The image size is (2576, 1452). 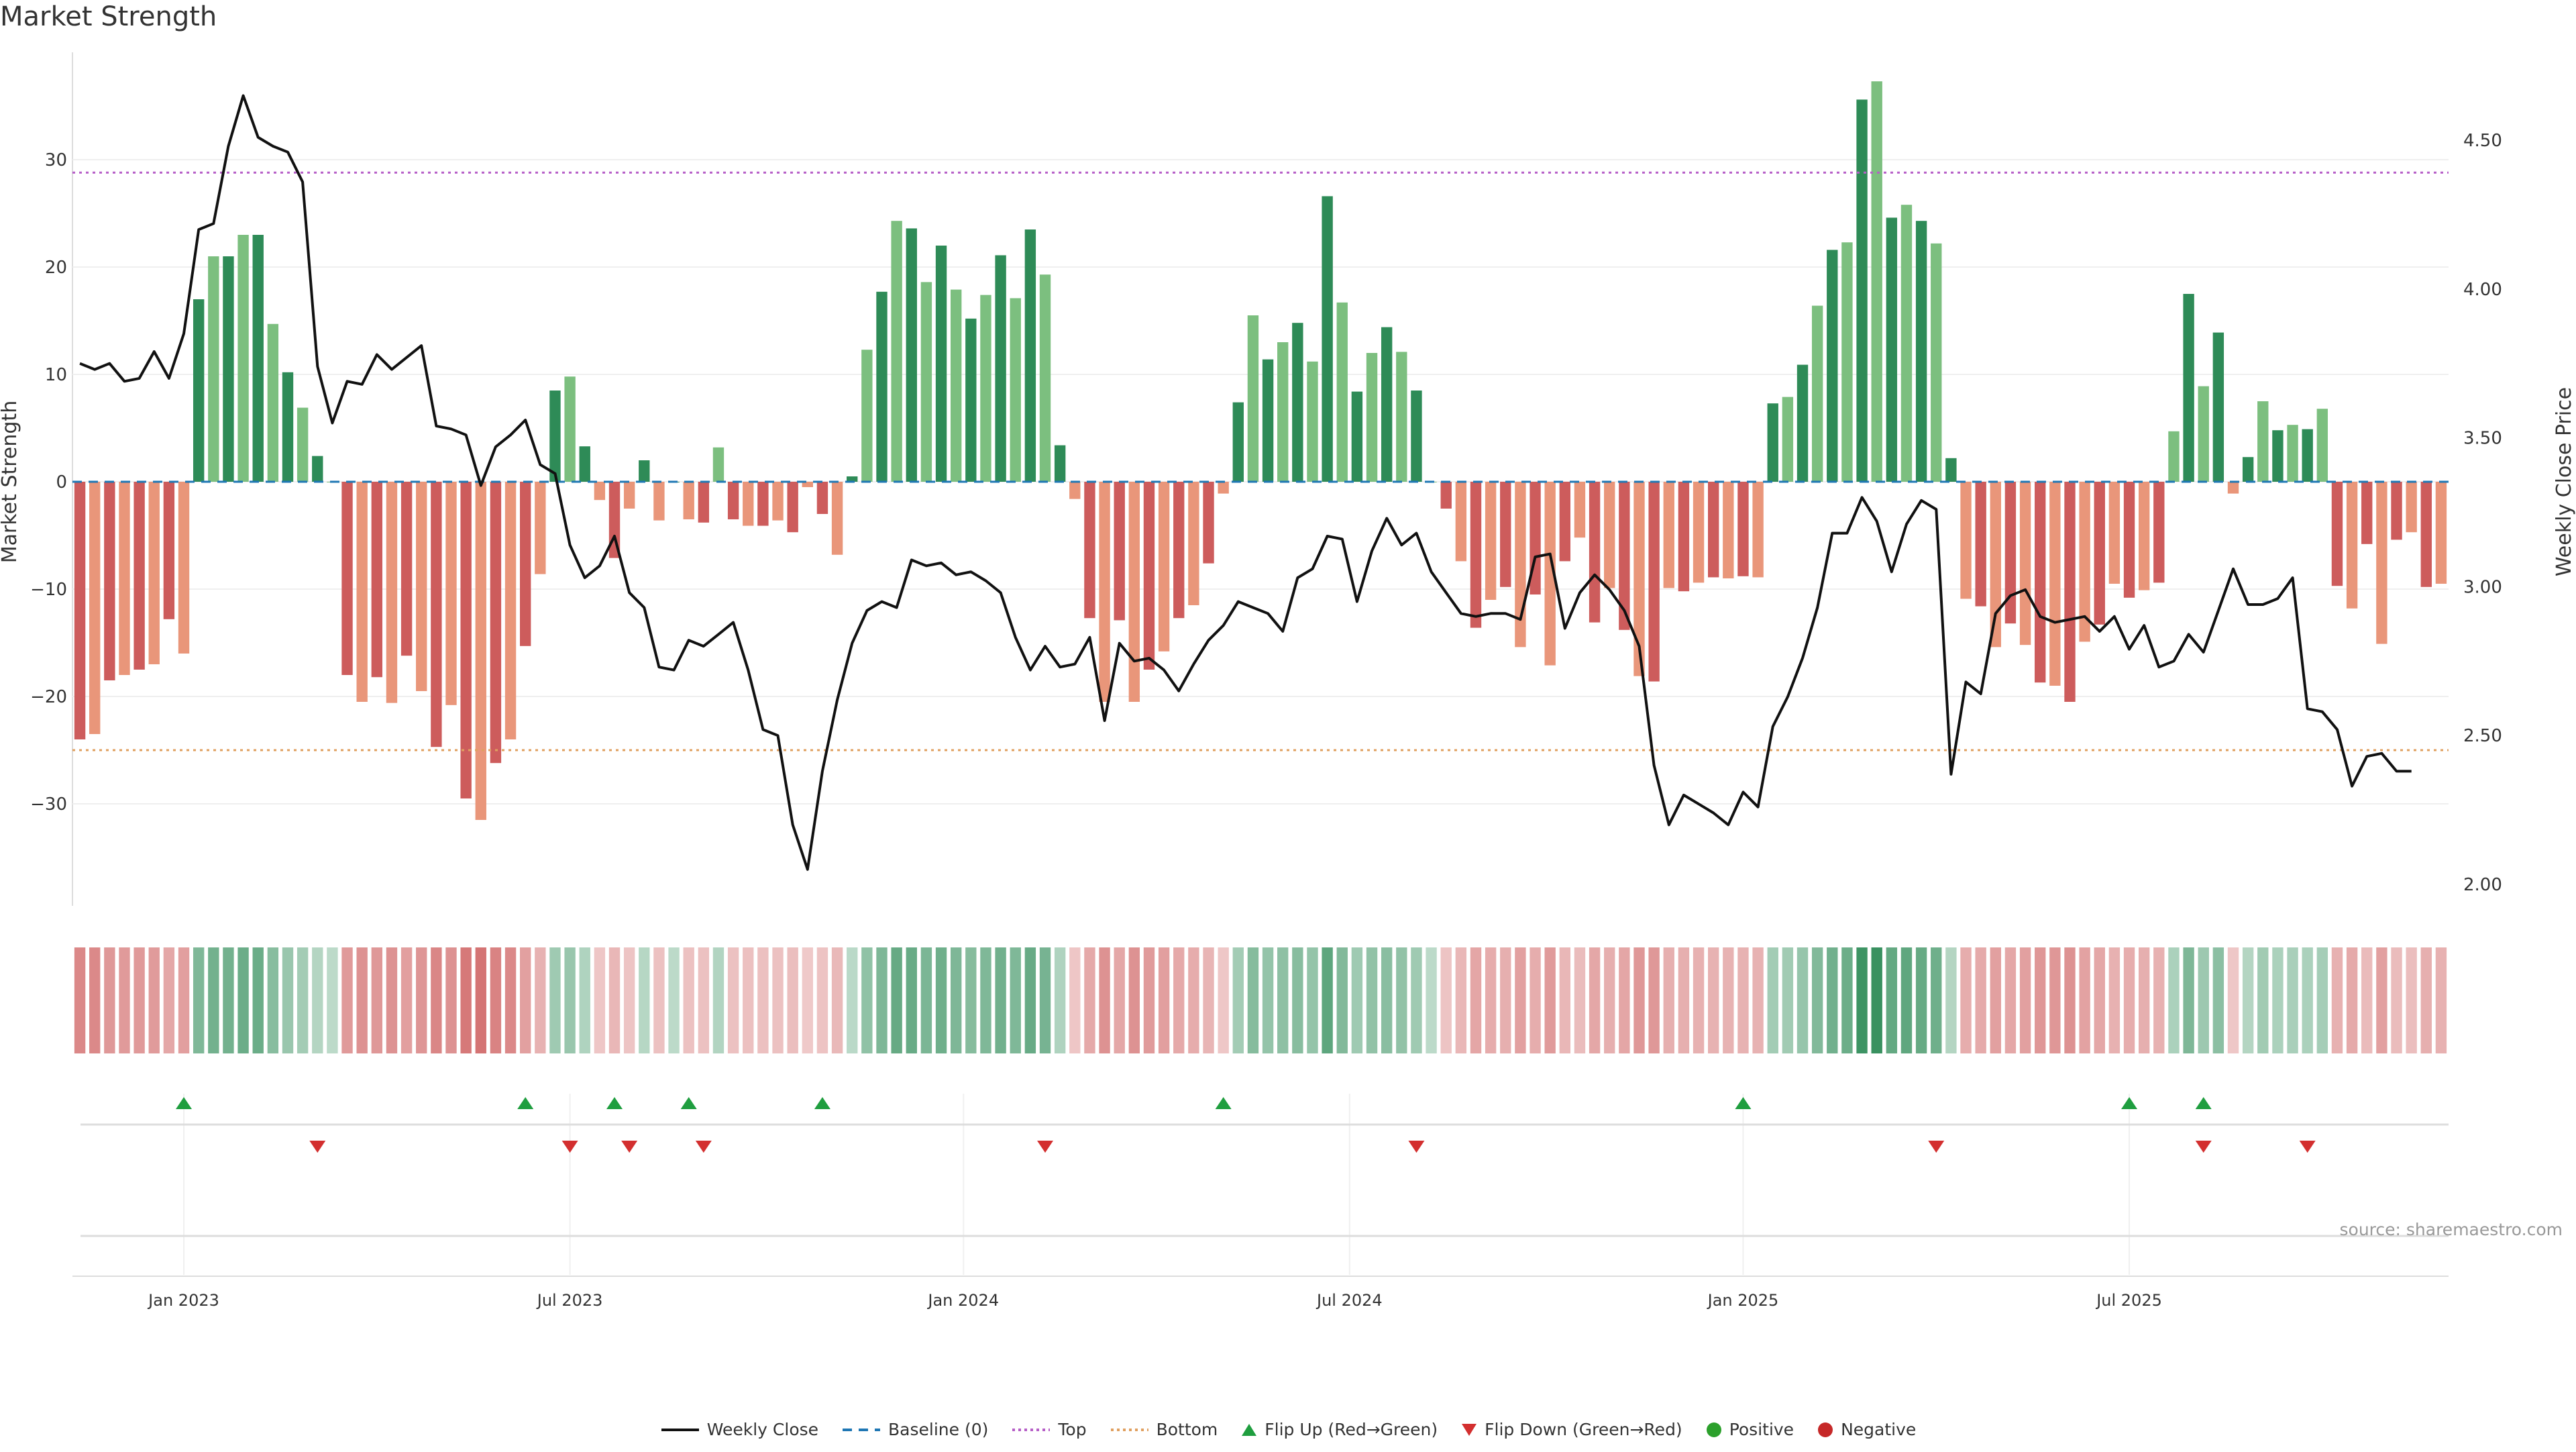 What do you see at coordinates (56, 160) in the screenshot?
I see `y-left-tick-label: 30` at bounding box center [56, 160].